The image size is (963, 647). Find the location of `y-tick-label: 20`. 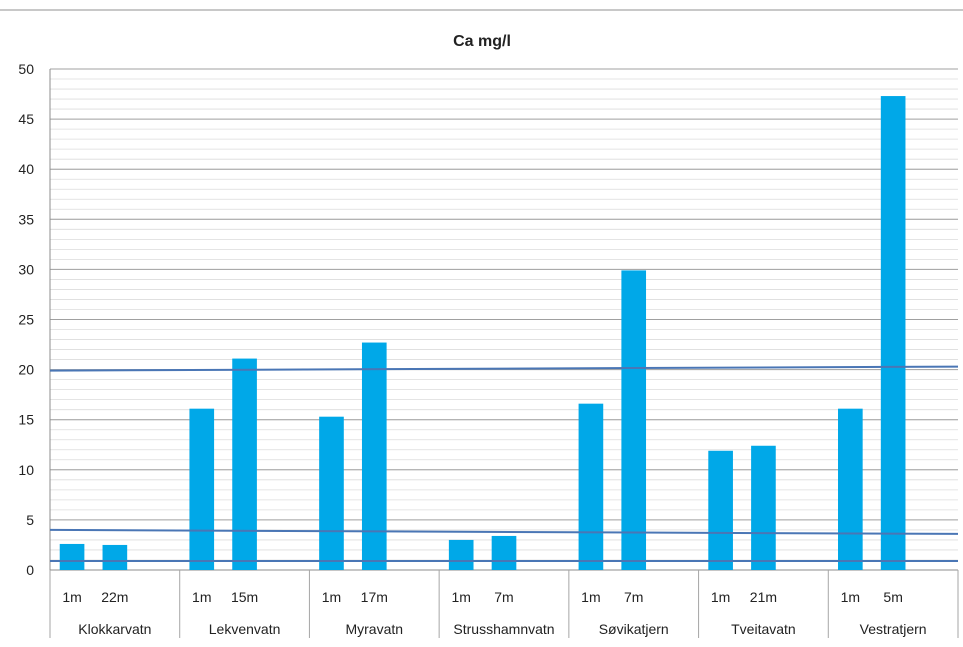

y-tick-label: 20 is located at coordinates (26, 370).